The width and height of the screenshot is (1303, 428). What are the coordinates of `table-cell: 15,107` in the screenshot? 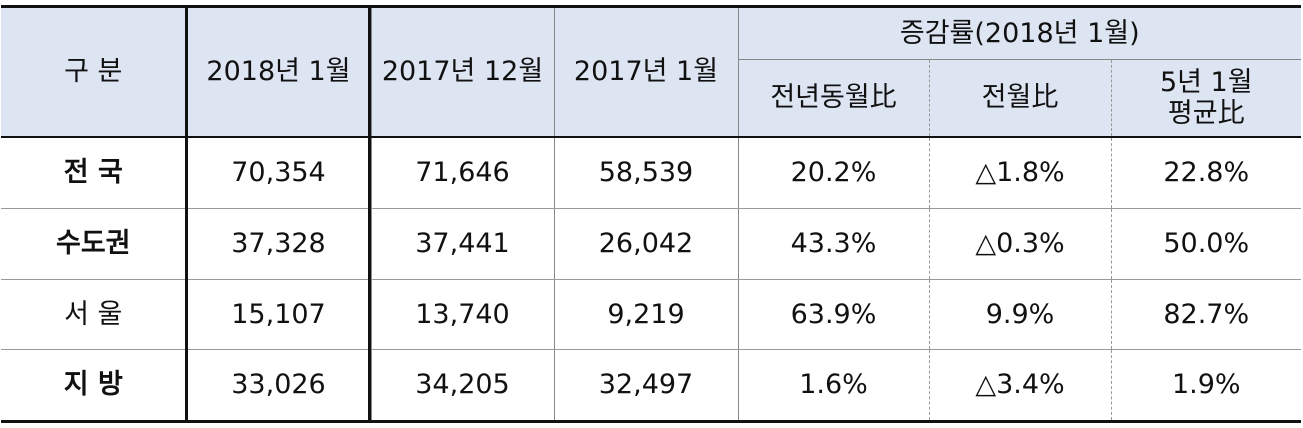 It's located at (279, 314).